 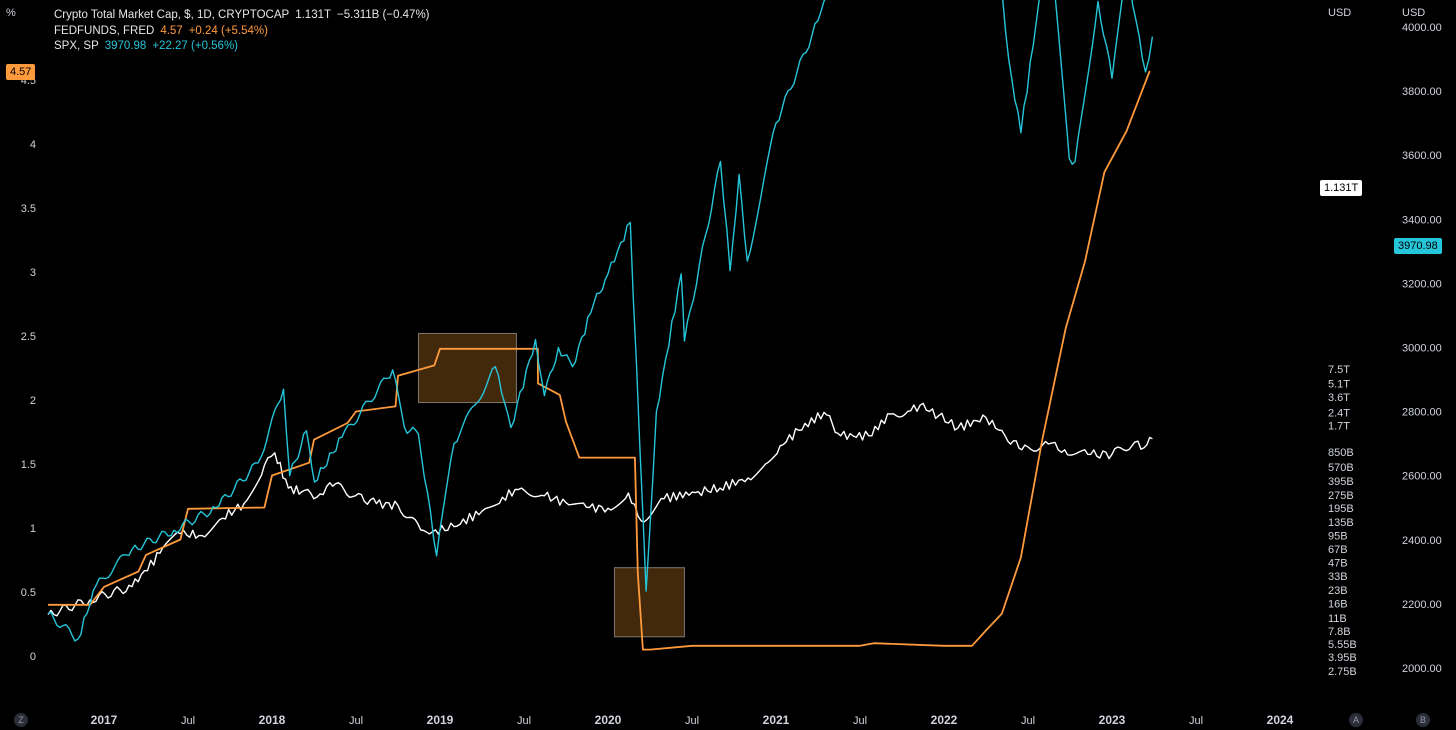 What do you see at coordinates (1423, 720) in the screenshot?
I see `auto-scale-b-button: B` at bounding box center [1423, 720].